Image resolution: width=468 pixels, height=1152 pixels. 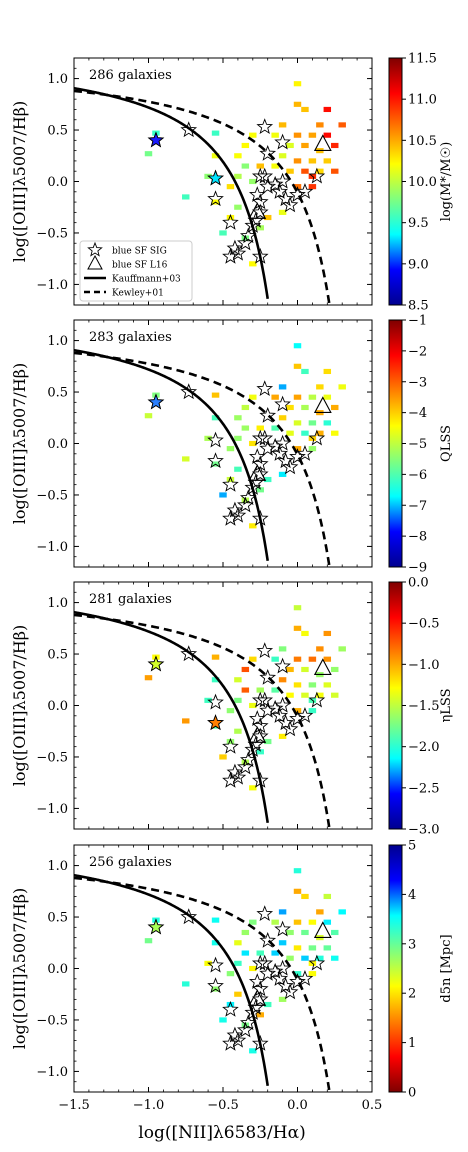 I want to click on y-tick-label: 1.0, so click(x=57, y=866).